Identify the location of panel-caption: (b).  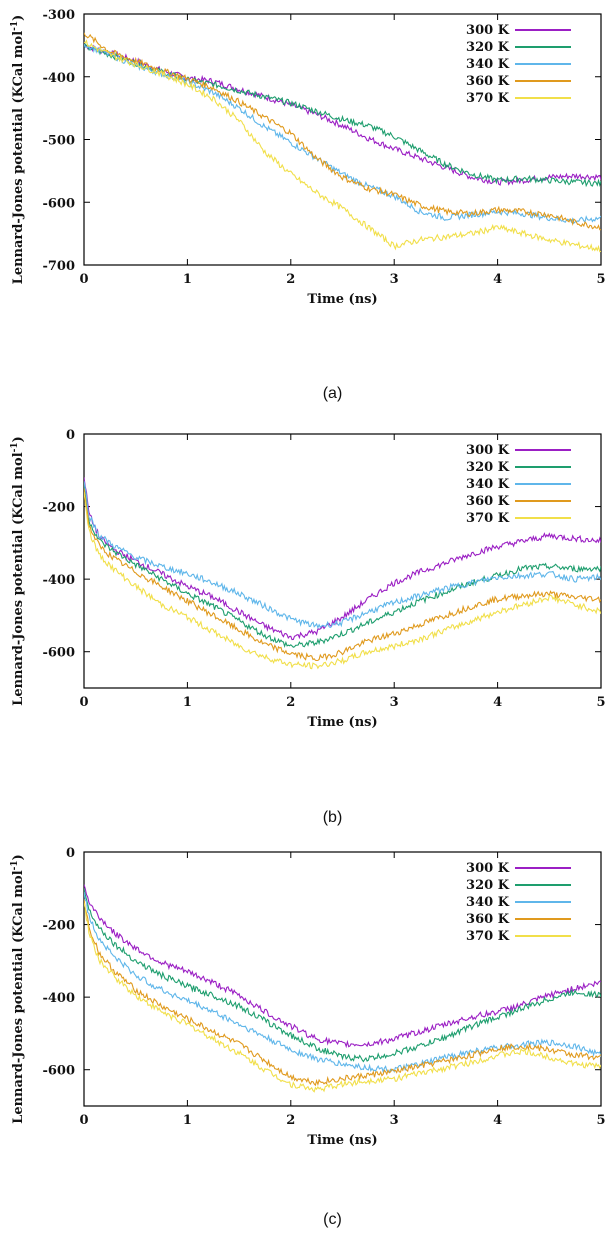
(333, 817).